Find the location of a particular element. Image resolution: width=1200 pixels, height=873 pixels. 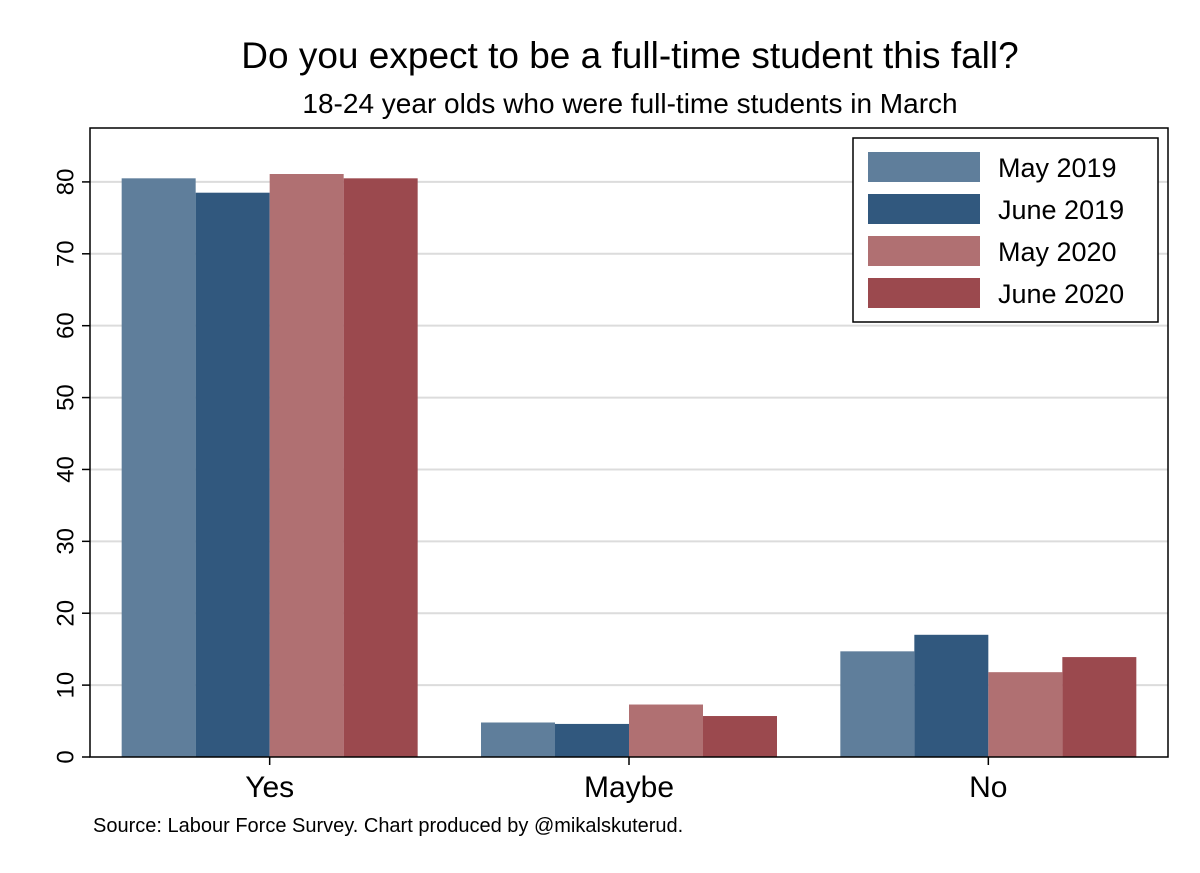

y-tick-label: 10 is located at coordinates (66, 685).